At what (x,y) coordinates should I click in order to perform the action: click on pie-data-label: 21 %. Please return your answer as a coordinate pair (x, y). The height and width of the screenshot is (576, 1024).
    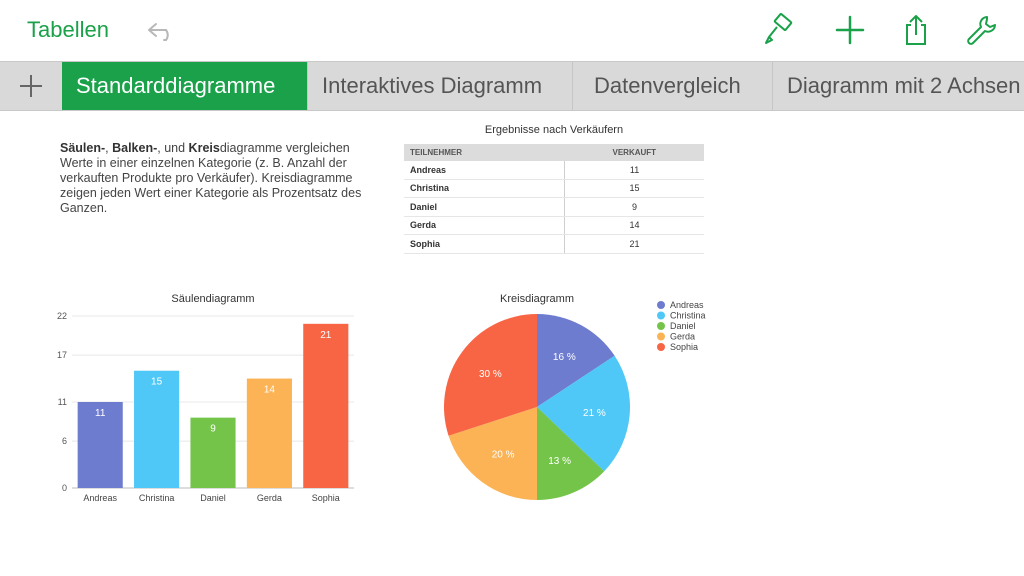
    Looking at the image, I should click on (594, 413).